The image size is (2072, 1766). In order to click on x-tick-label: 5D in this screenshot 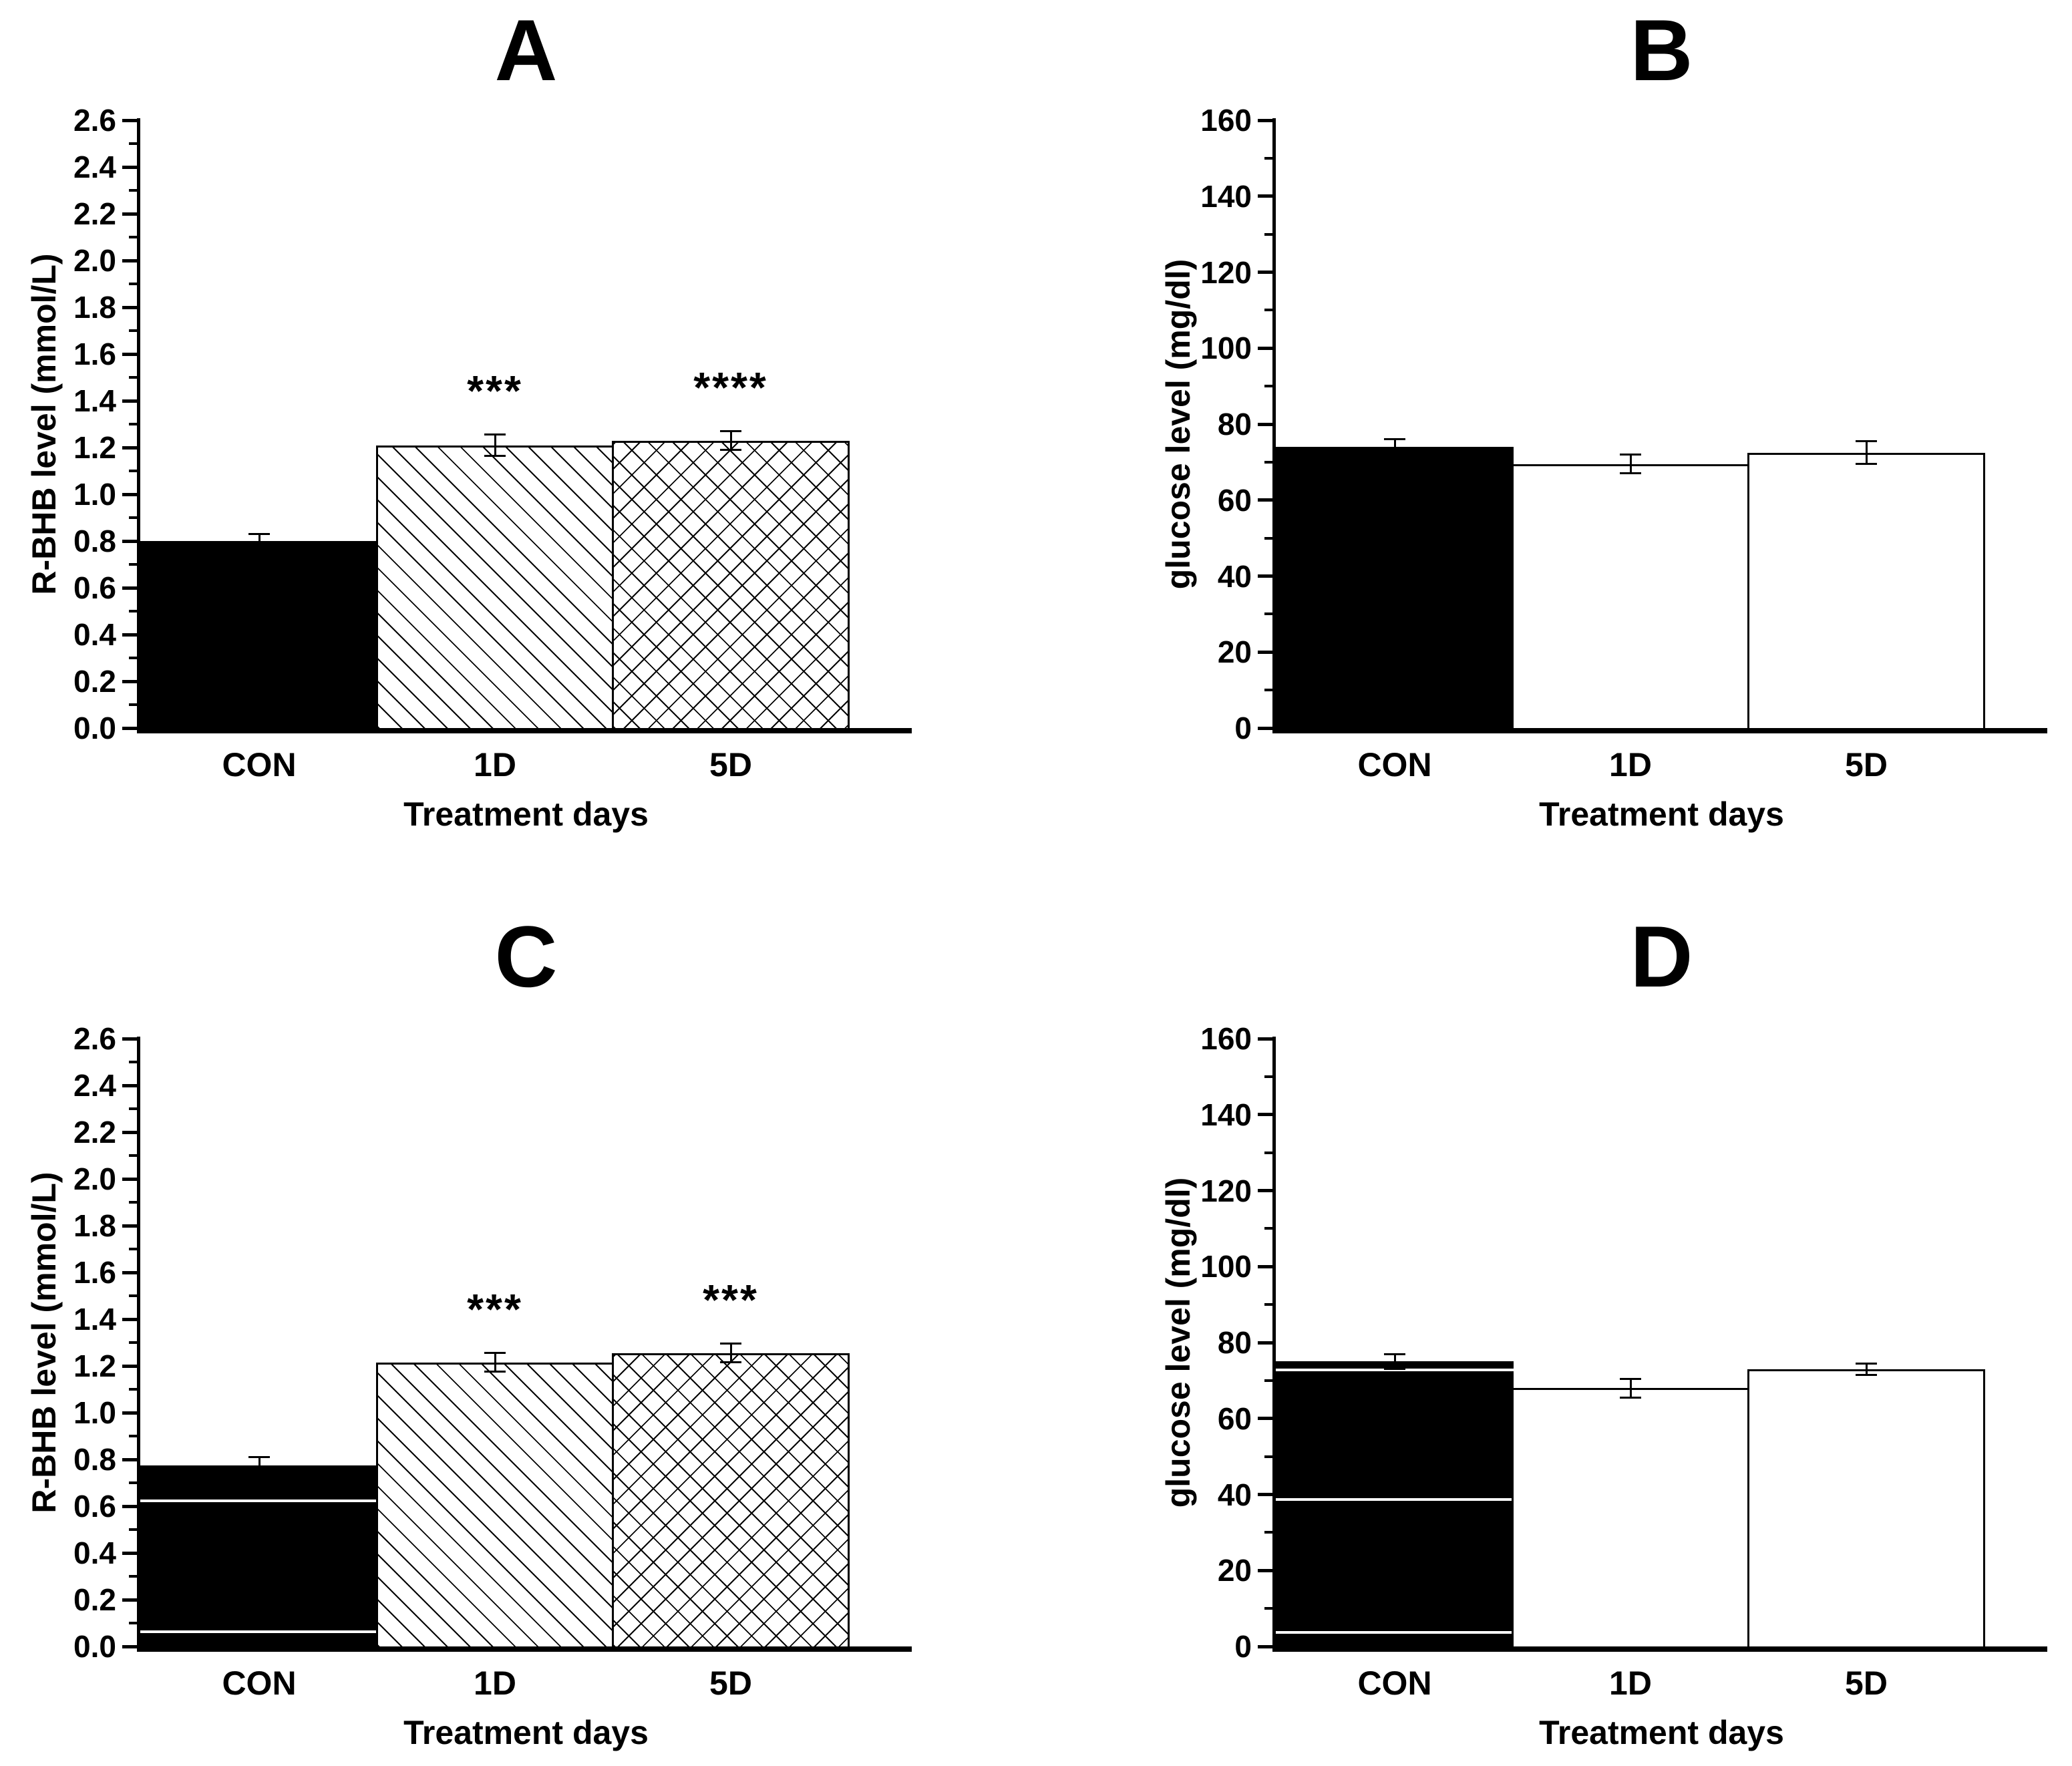, I will do `click(730, 1683)`.